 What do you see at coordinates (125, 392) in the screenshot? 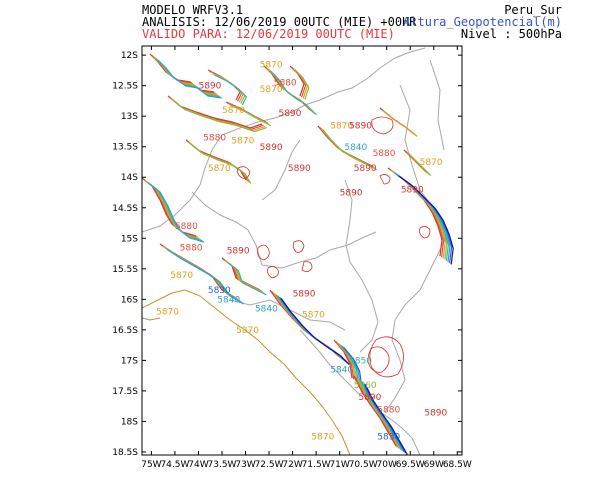
I see `y-tick-label: 17.5S` at bounding box center [125, 392].